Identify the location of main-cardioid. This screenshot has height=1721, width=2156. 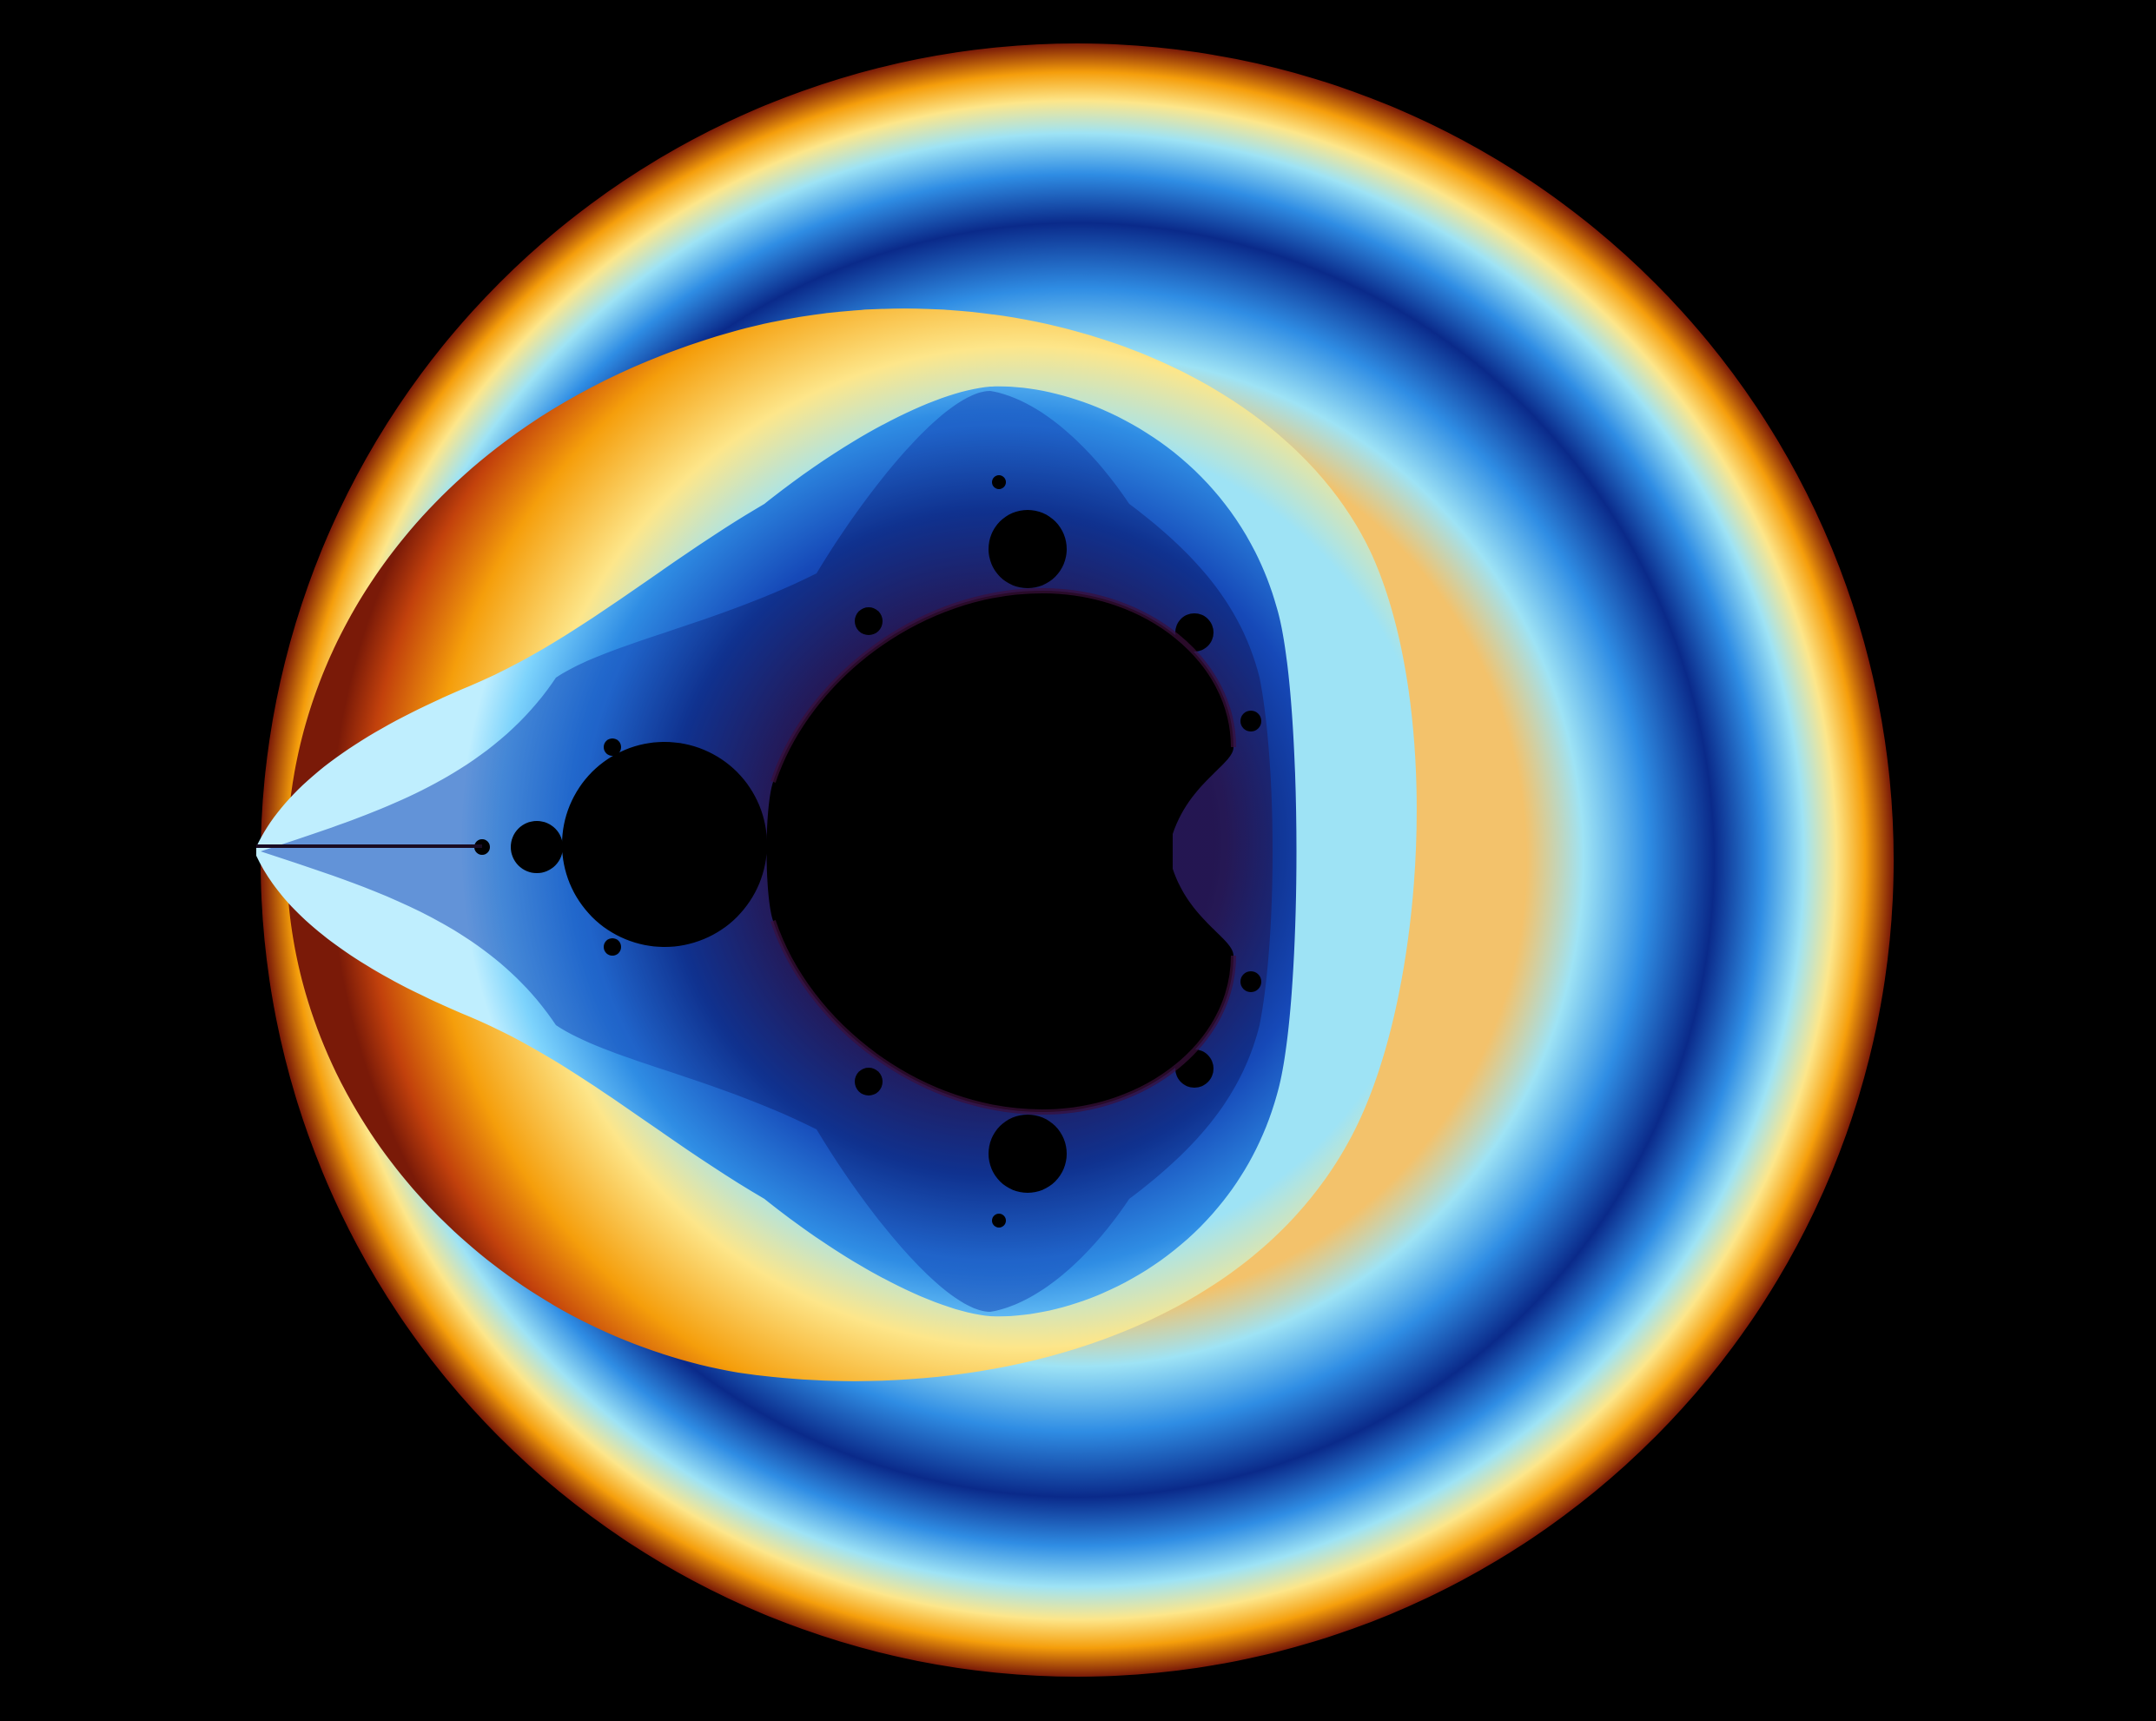
(999, 851).